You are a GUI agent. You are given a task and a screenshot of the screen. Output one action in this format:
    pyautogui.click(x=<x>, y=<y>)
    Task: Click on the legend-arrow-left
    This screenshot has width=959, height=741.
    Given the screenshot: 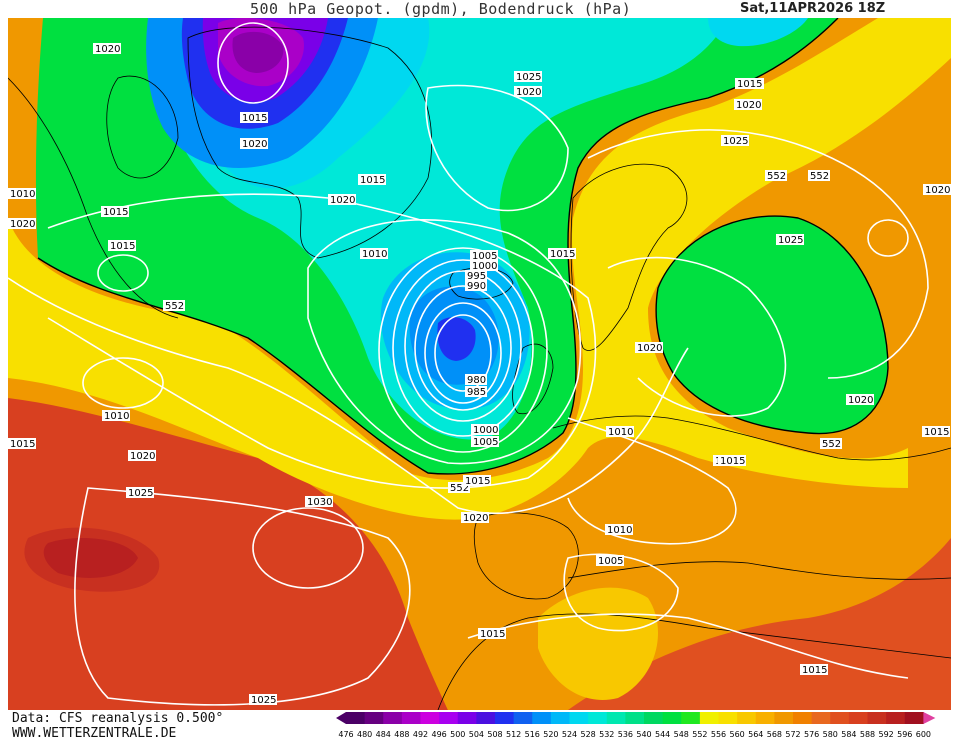 What is the action you would take?
    pyautogui.click(x=341, y=718)
    